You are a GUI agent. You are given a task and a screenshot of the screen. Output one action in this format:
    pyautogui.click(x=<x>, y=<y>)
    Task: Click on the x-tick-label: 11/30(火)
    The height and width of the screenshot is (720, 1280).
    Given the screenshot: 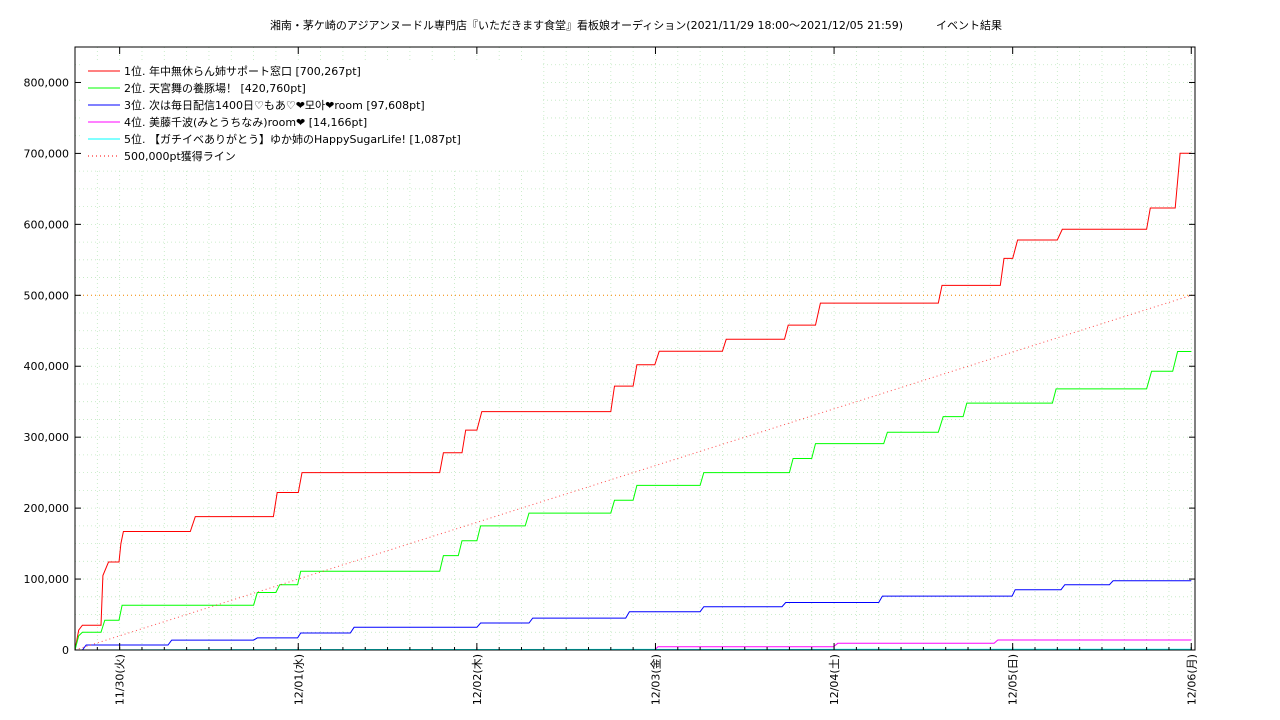 What is the action you would take?
    pyautogui.click(x=120, y=679)
    